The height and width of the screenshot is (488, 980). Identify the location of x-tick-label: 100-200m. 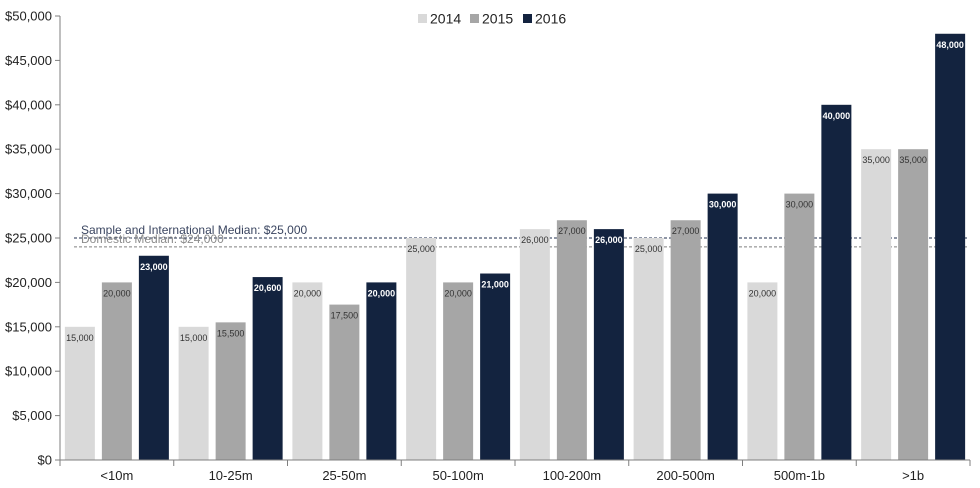
(572, 475).